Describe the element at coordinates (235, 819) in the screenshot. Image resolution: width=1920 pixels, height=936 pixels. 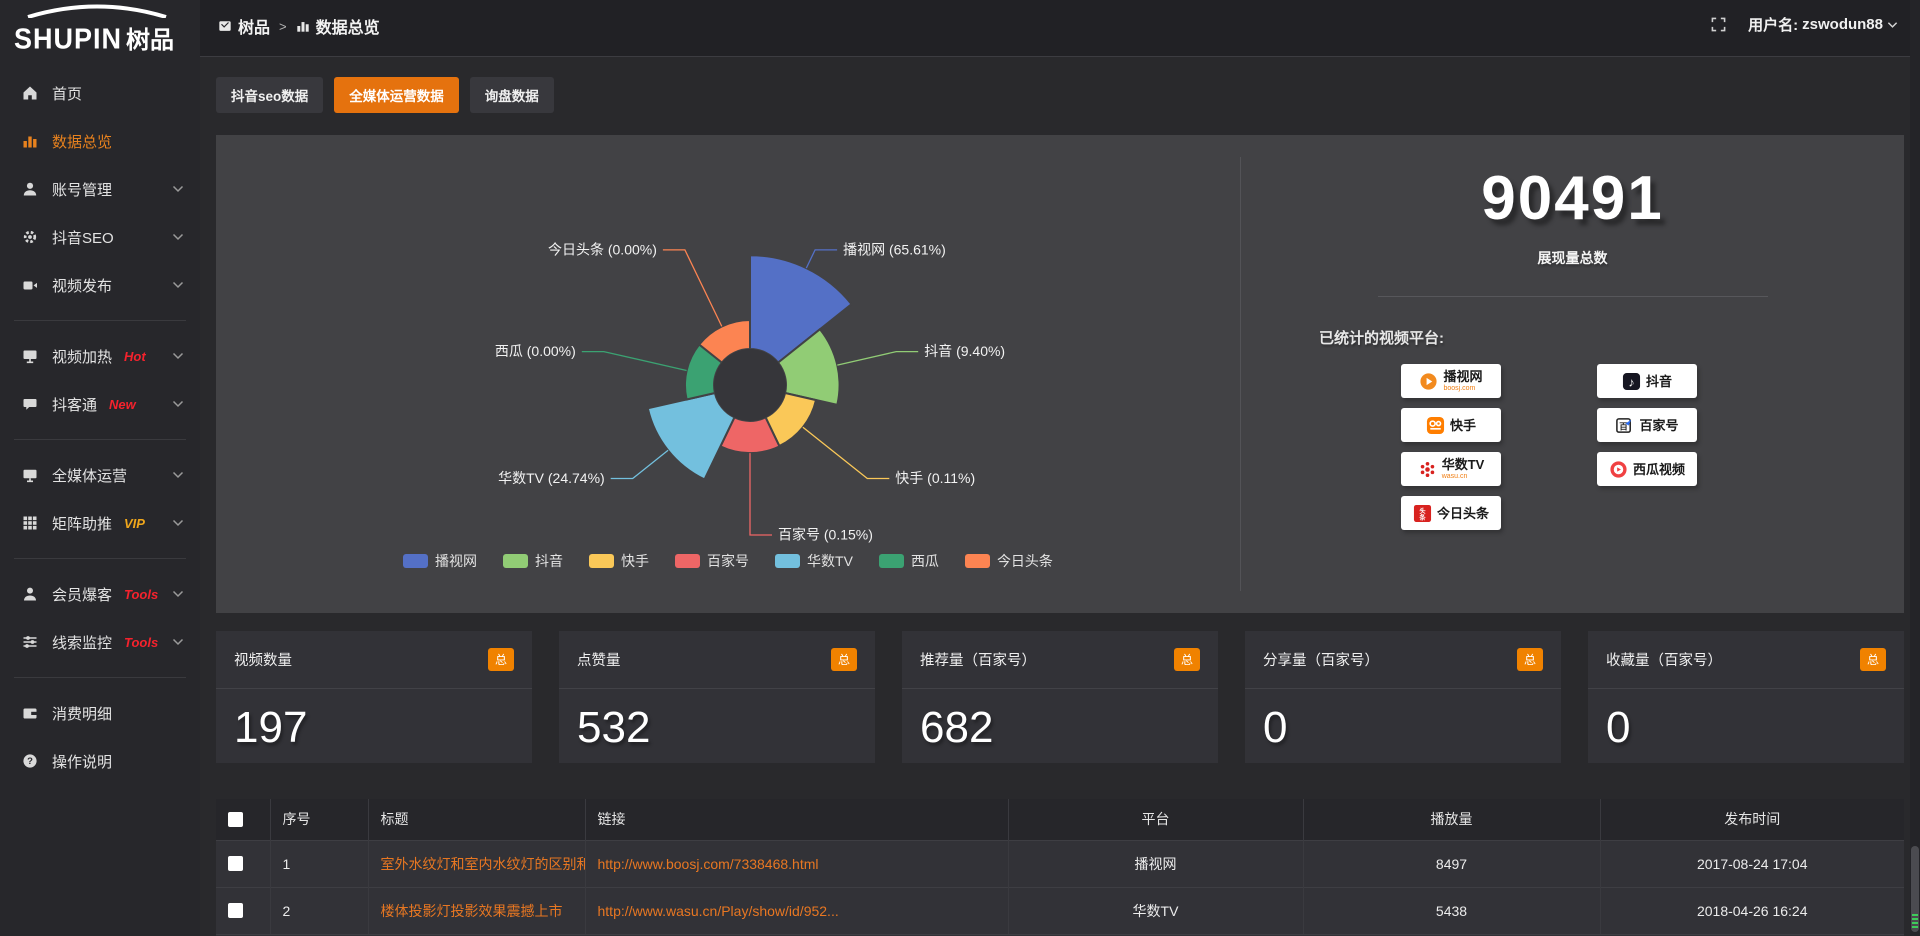
I see `select-all-checkbox` at that location.